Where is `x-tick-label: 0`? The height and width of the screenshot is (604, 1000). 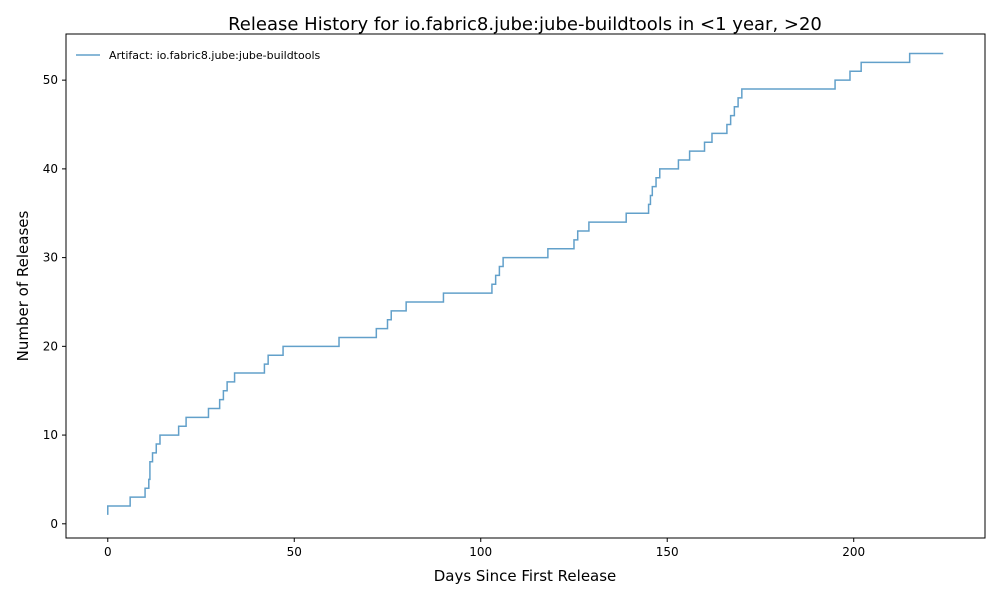 x-tick-label: 0 is located at coordinates (108, 552).